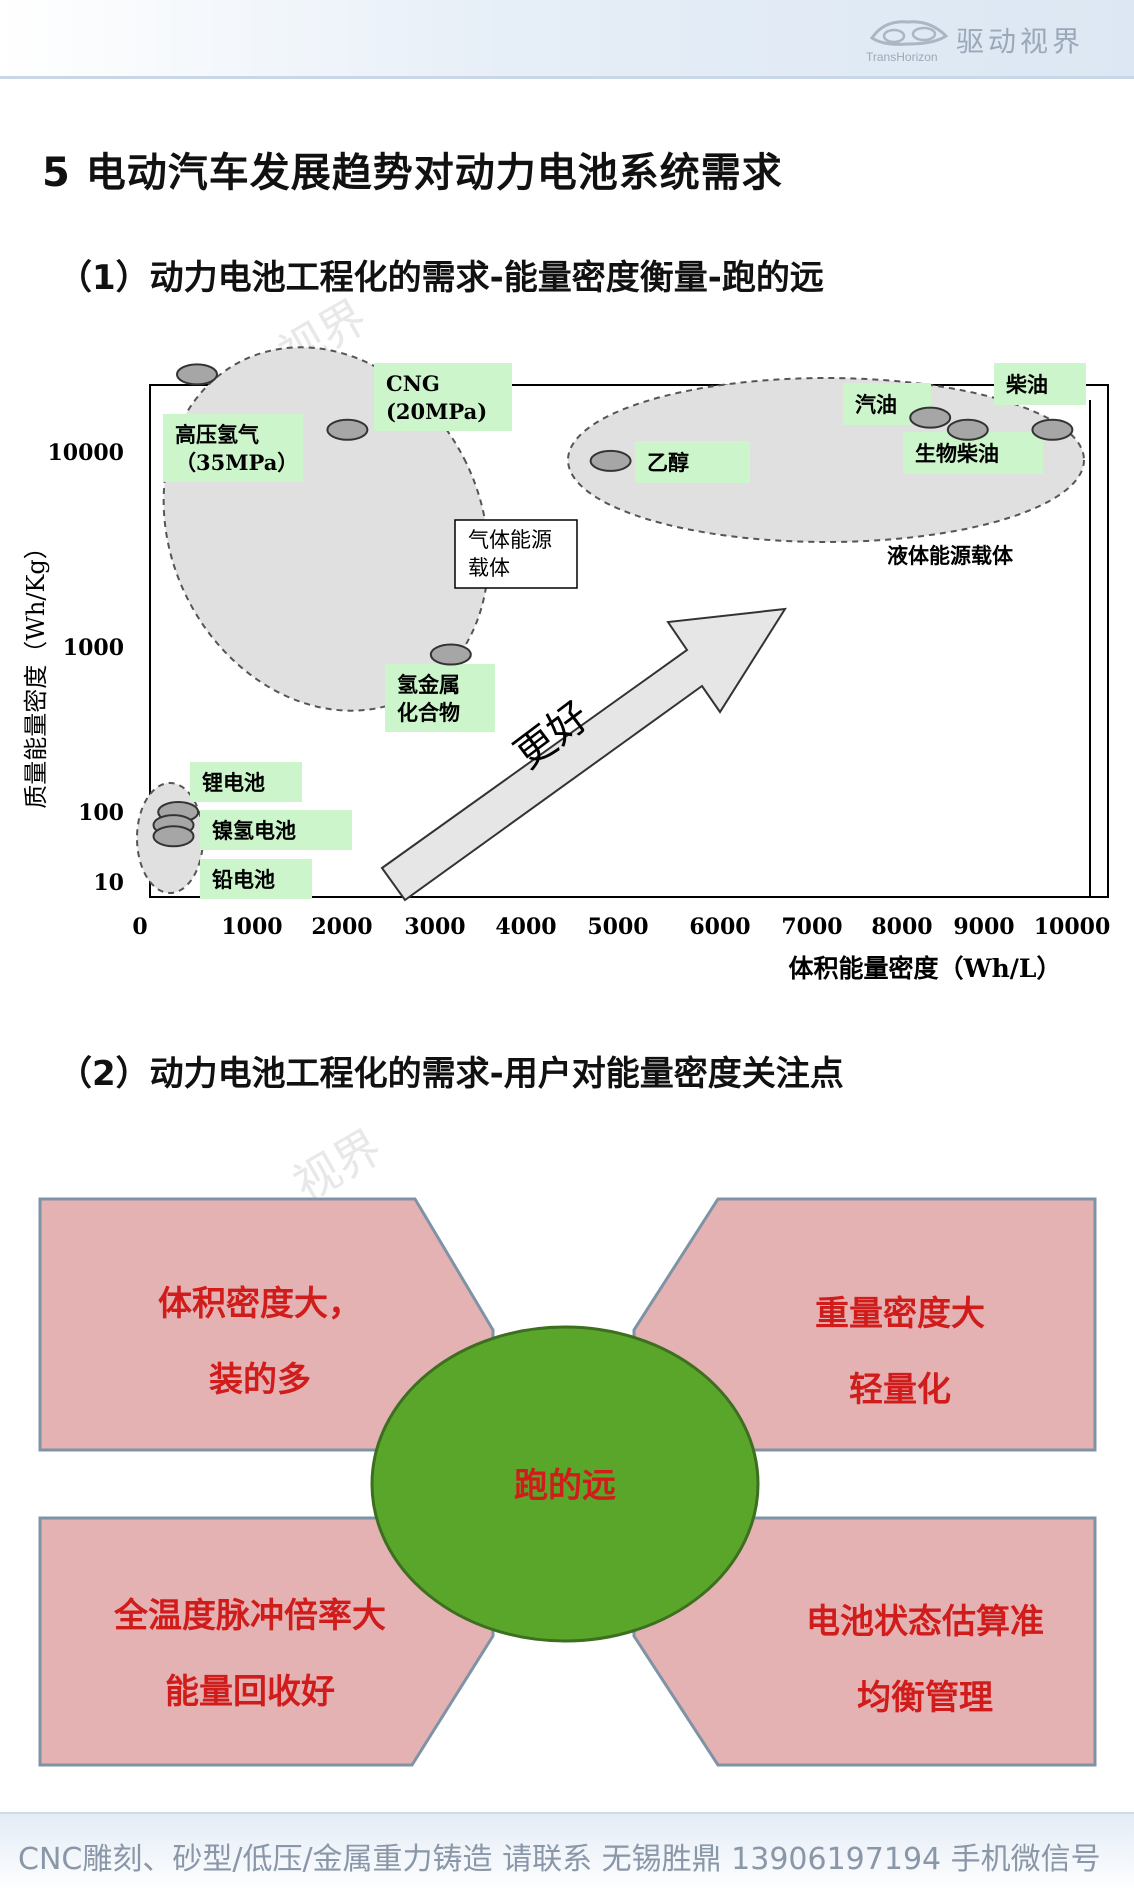 The height and width of the screenshot is (1892, 1134). I want to click on x-tick-label: 0, so click(139, 927).